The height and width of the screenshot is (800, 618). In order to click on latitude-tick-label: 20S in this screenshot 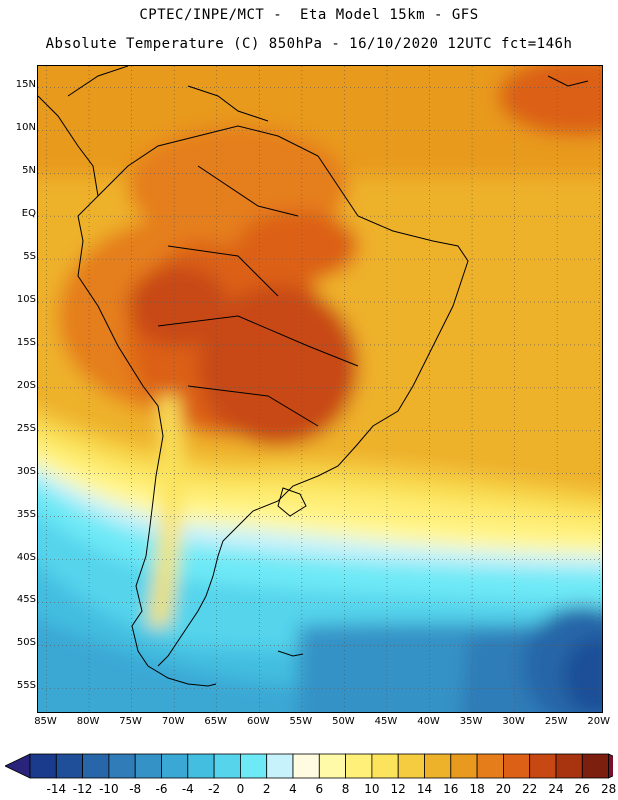, I will do `click(26, 385)`.